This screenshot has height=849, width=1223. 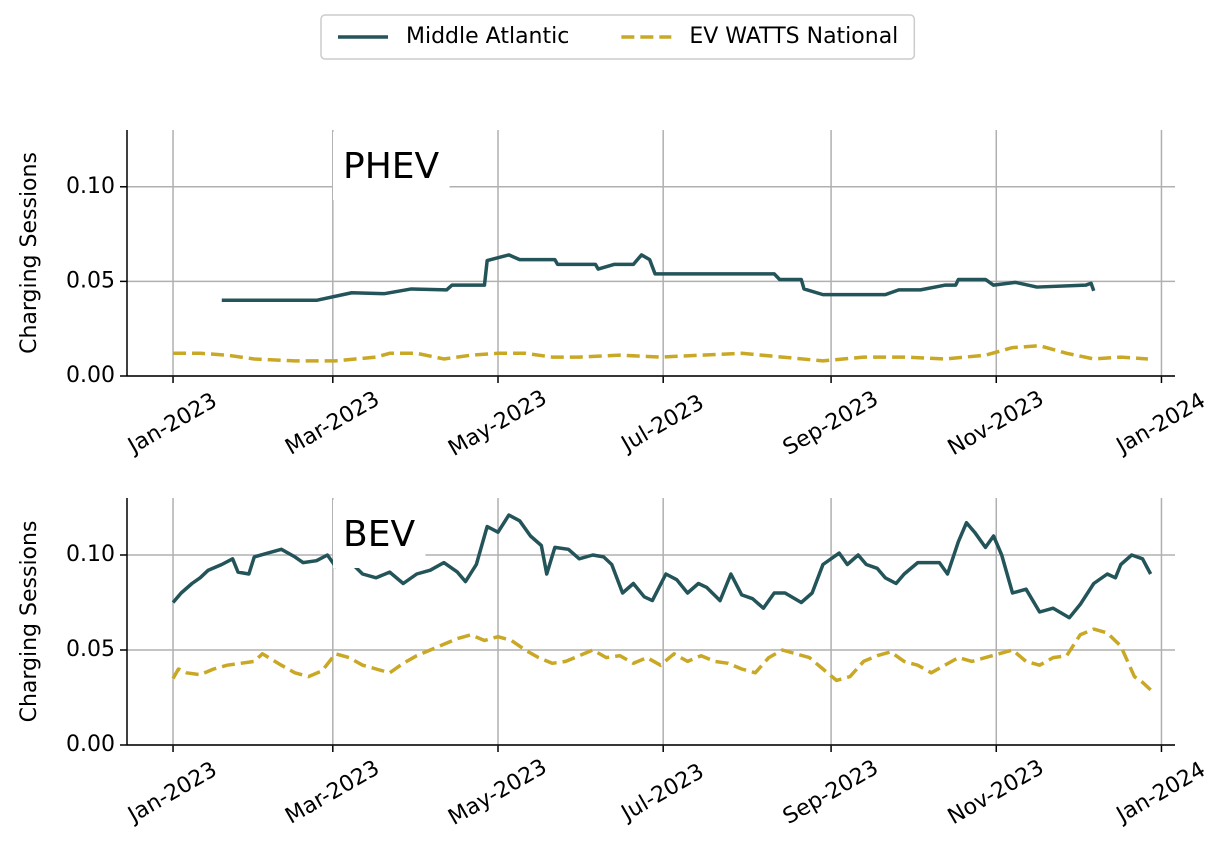 I want to click on legend: Middle Atlantic EV WATTS National, so click(x=618, y=37).